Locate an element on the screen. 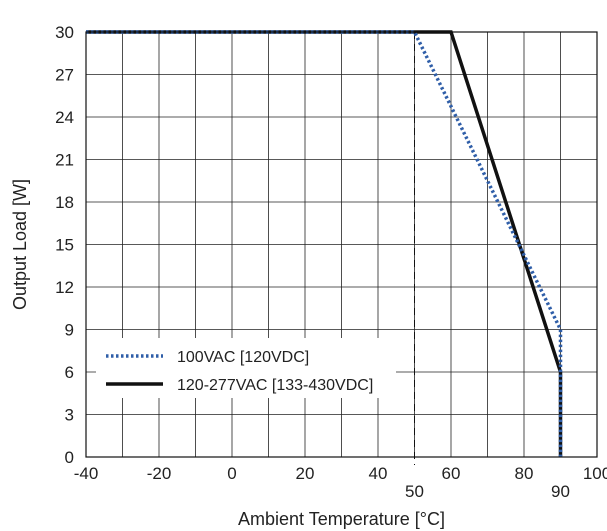 The width and height of the screenshot is (607, 531). x-tick-label: 0 is located at coordinates (231, 473).